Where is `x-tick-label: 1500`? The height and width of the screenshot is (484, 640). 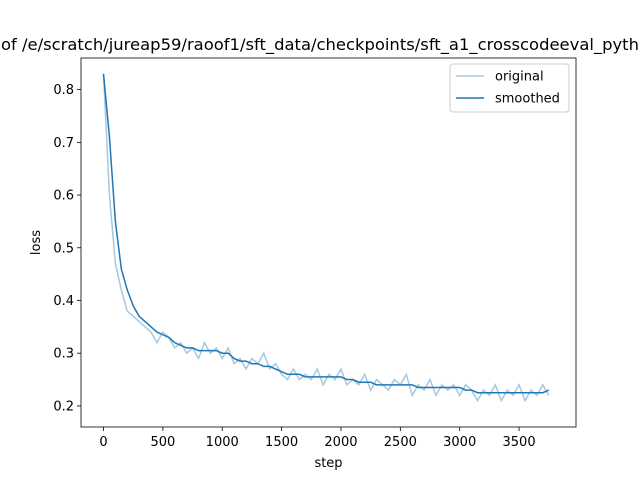 x-tick-label: 1500 is located at coordinates (281, 442).